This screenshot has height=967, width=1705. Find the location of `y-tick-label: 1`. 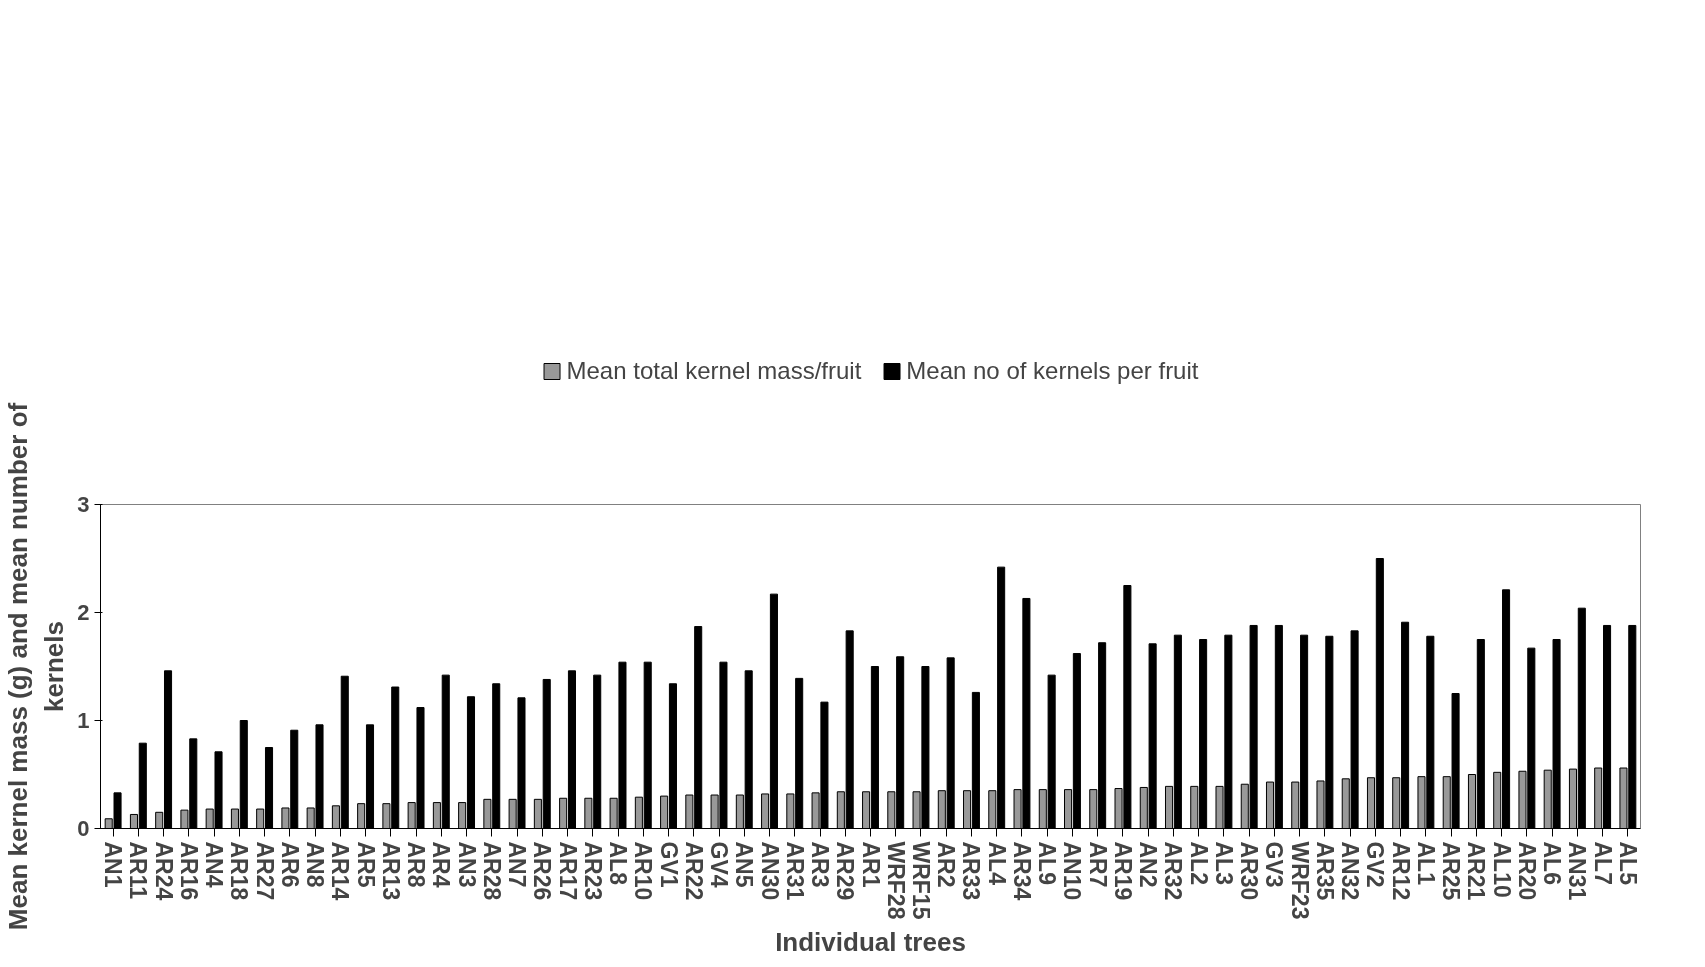

y-tick-label: 1 is located at coordinates (83, 720).